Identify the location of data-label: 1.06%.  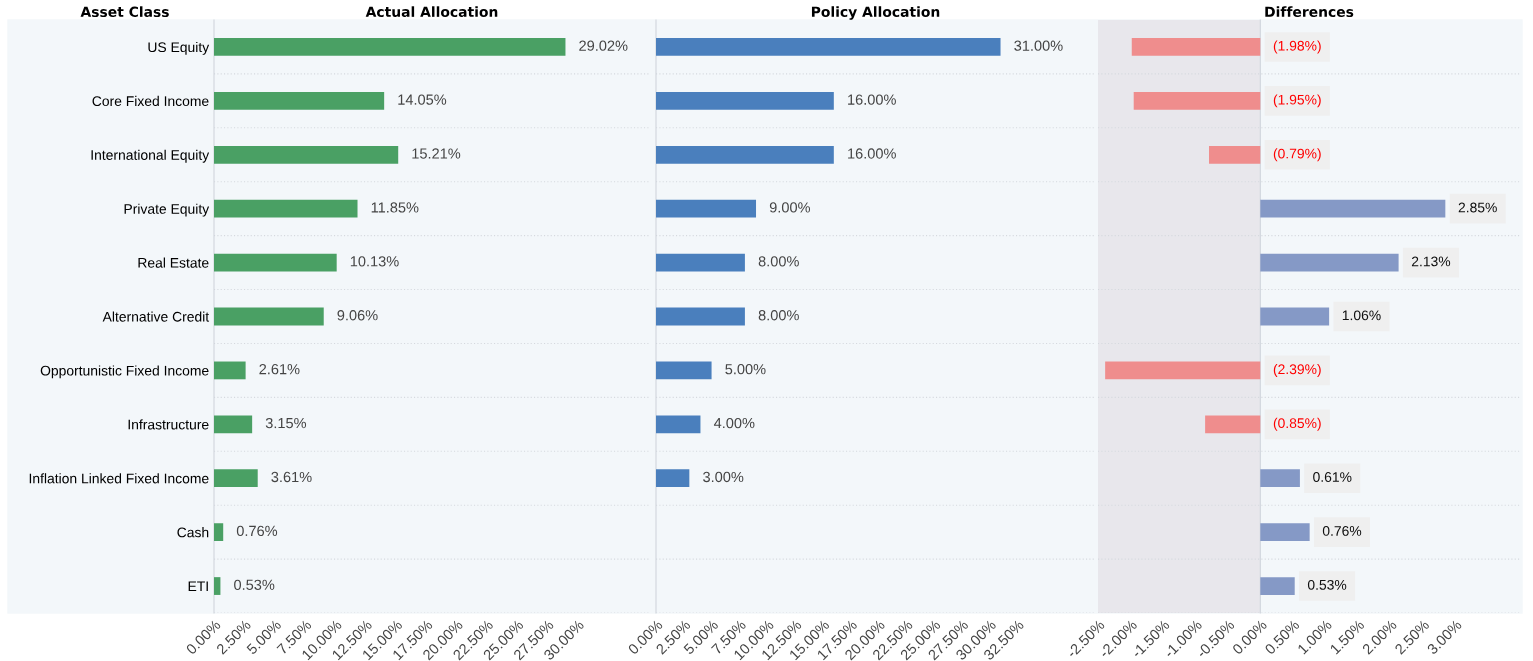
(1361, 315).